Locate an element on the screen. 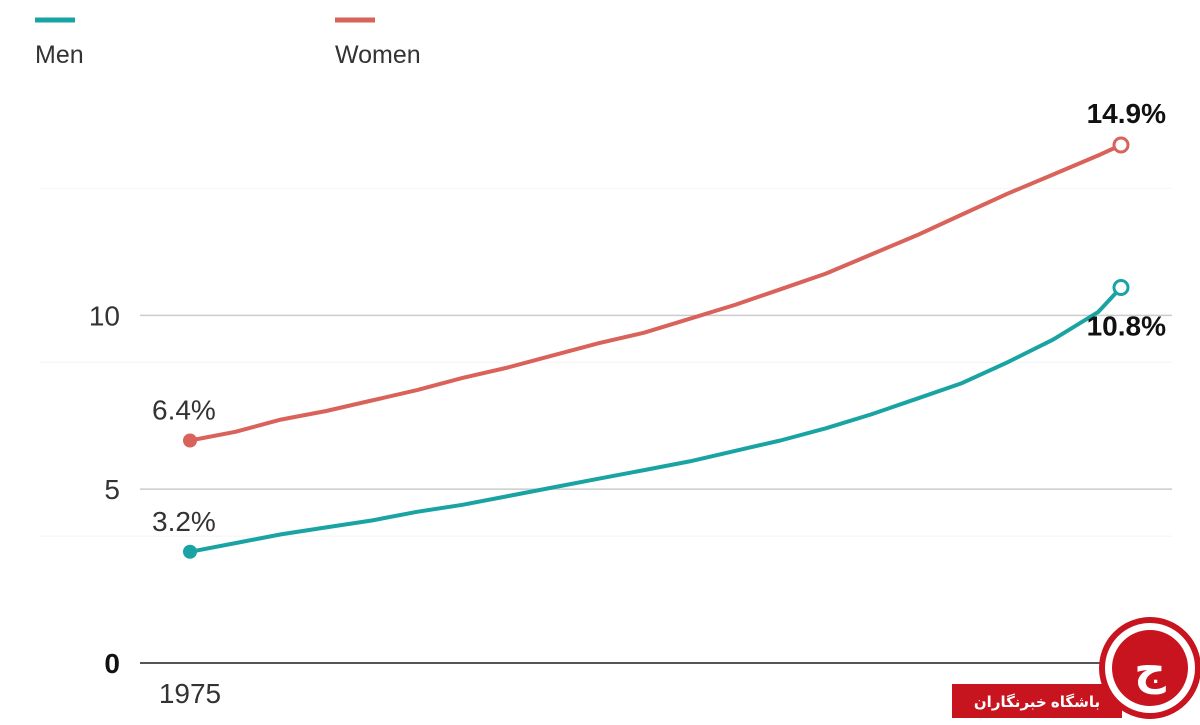 The image size is (1200, 725). start-value-label: 3.2% is located at coordinates (184, 521).